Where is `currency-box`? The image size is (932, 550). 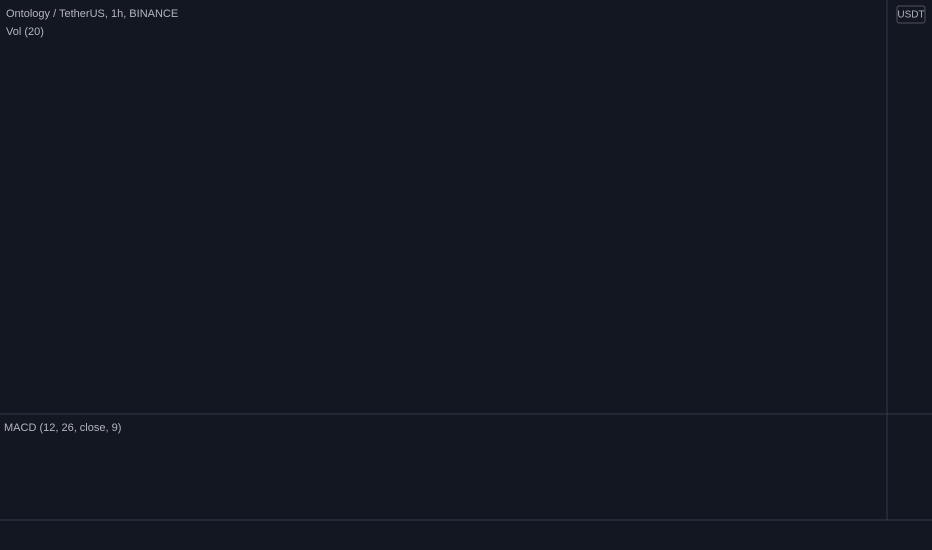 currency-box is located at coordinates (911, 14).